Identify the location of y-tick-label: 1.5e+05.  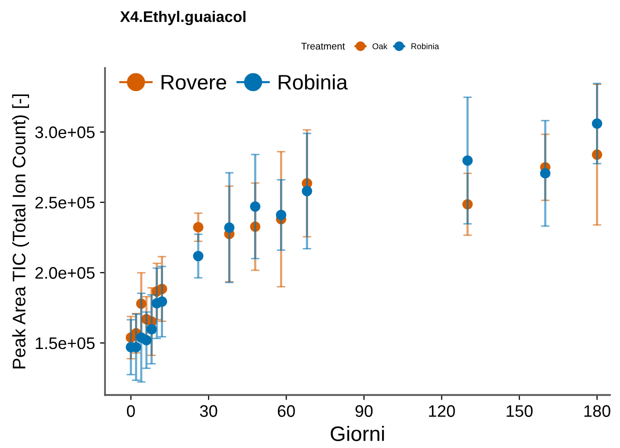
(65, 343).